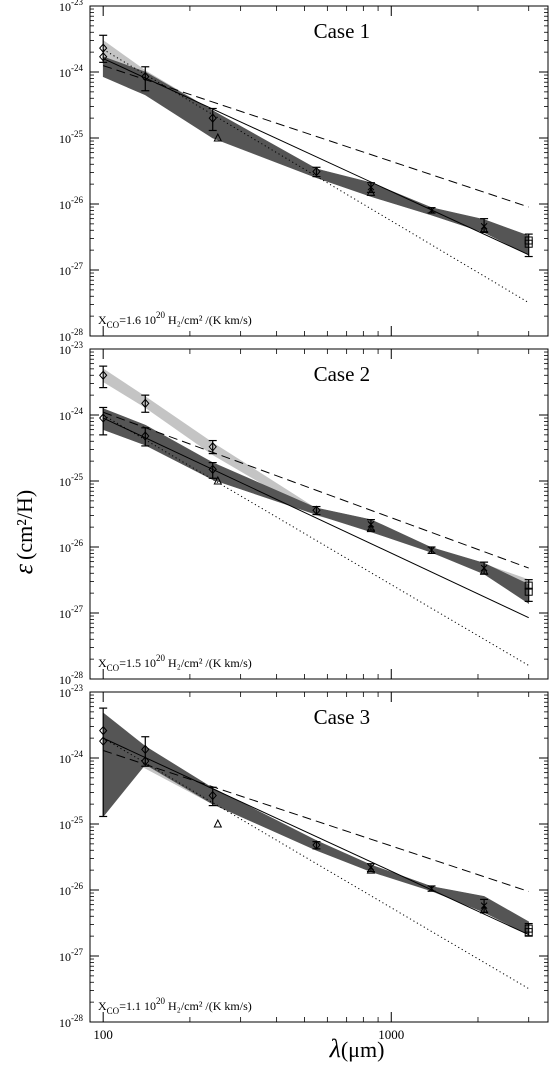 This screenshot has width=556, height=1065. Describe the element at coordinates (137, 1006) in the screenshot. I see `xco-value: =1.1 10` at that location.